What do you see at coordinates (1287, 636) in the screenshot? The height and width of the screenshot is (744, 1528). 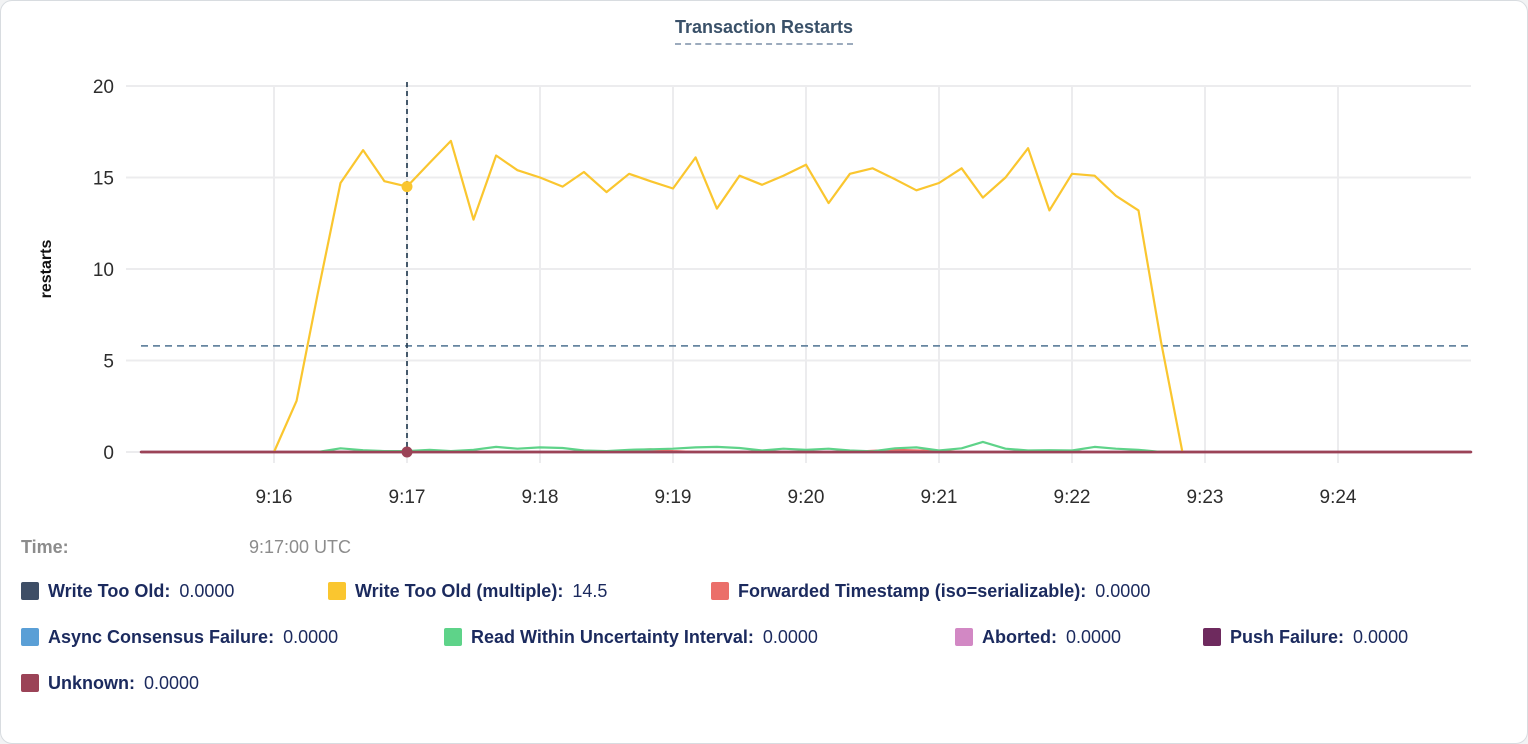 I see `legend-label: Push Failure:` at bounding box center [1287, 636].